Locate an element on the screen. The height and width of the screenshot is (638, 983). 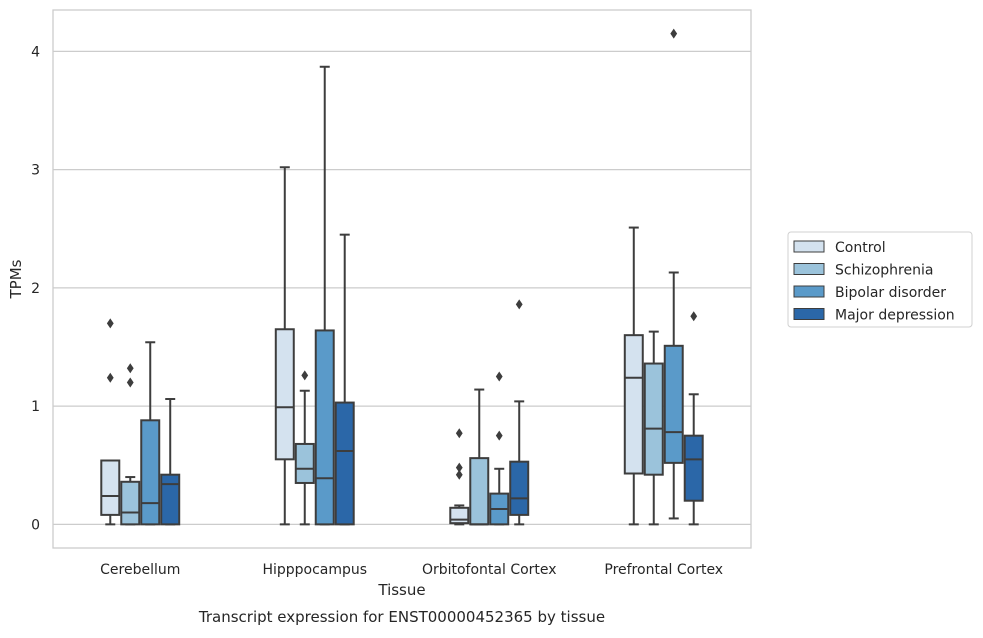
box-prefrontal-cortex-control is located at coordinates (633, 376).